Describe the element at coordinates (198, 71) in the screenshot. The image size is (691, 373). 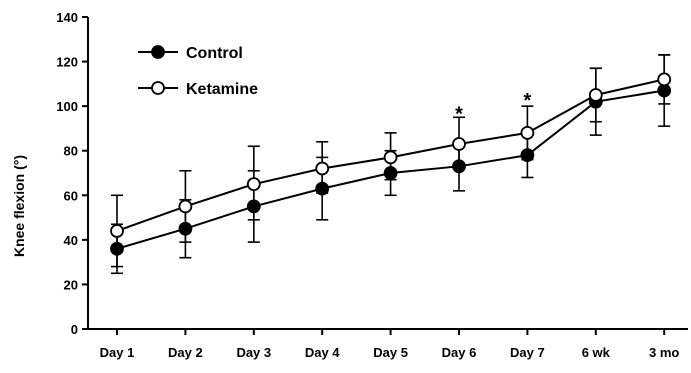
I see `legend: Control Ketamine` at that location.